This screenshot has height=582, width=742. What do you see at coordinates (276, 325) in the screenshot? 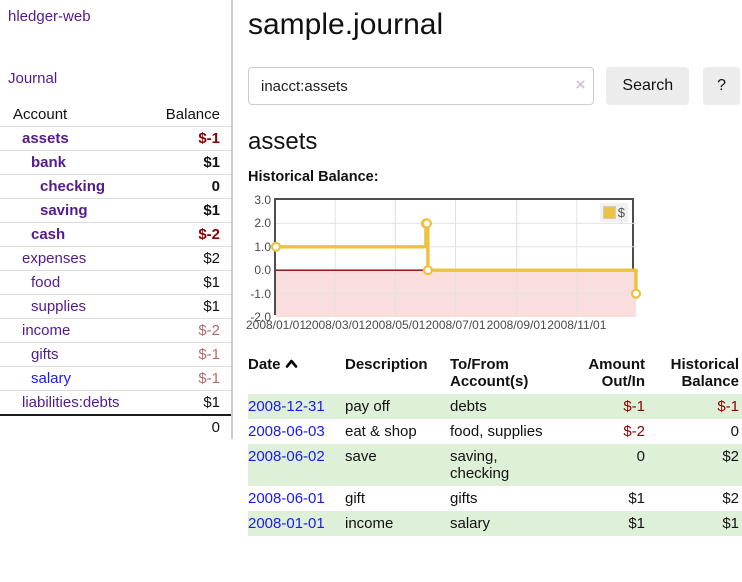
I see `x-axis-tick-label: 2008/01/01` at bounding box center [276, 325].